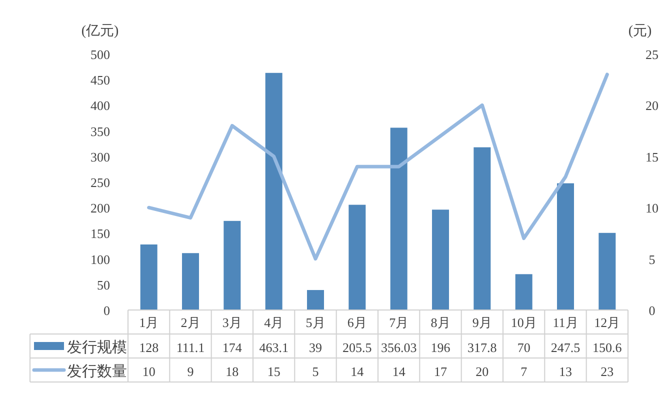 Image resolution: width=662 pixels, height=394 pixels. Describe the element at coordinates (100, 106) in the screenshot. I see `y-tick-label: 400` at that location.